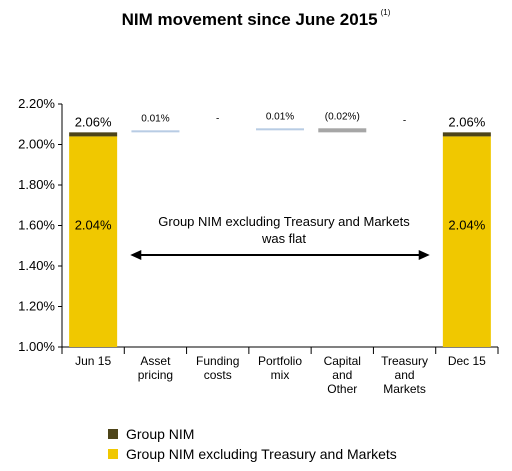 Image resolution: width=512 pixels, height=471 pixels. Describe the element at coordinates (342, 116) in the screenshot. I see `waterfall-label: (0.02%)` at that location.